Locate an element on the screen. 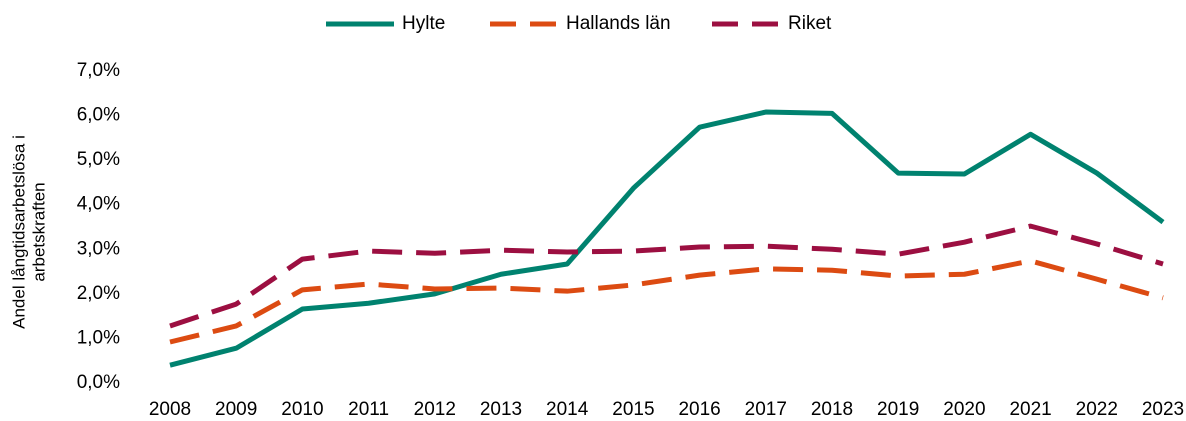  x-tick-label: 2013 is located at coordinates (501, 409).